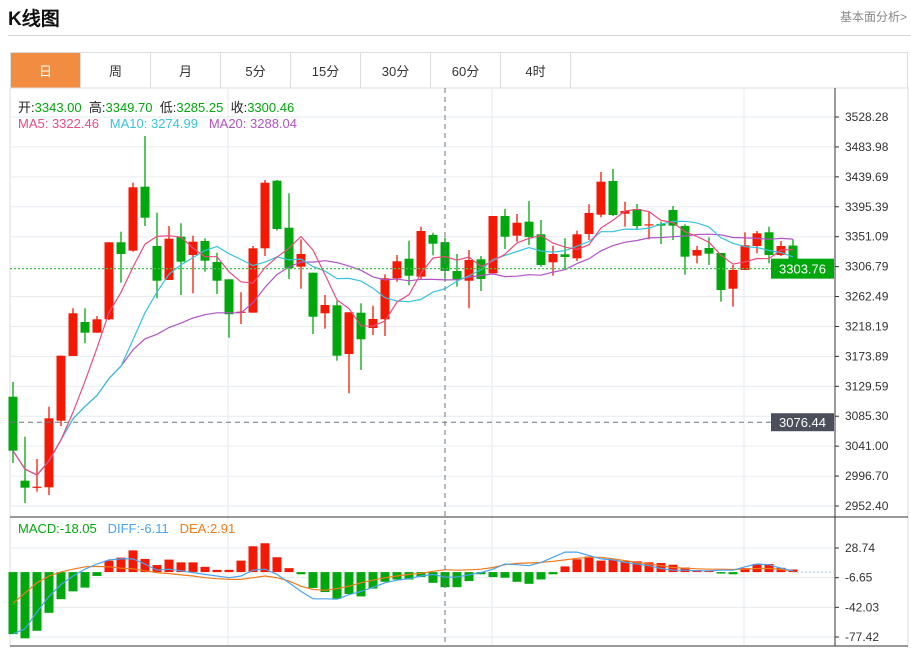 The width and height of the screenshot is (911, 648). What do you see at coordinates (126, 528) in the screenshot?
I see `macd-legend: MACD:-18.05 DIFF:-6.11 DEA:2.91` at bounding box center [126, 528].